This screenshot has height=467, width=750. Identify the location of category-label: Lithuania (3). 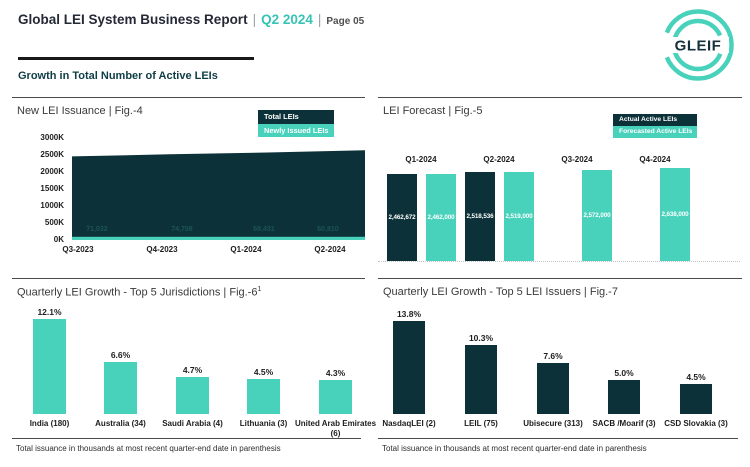
(263, 423).